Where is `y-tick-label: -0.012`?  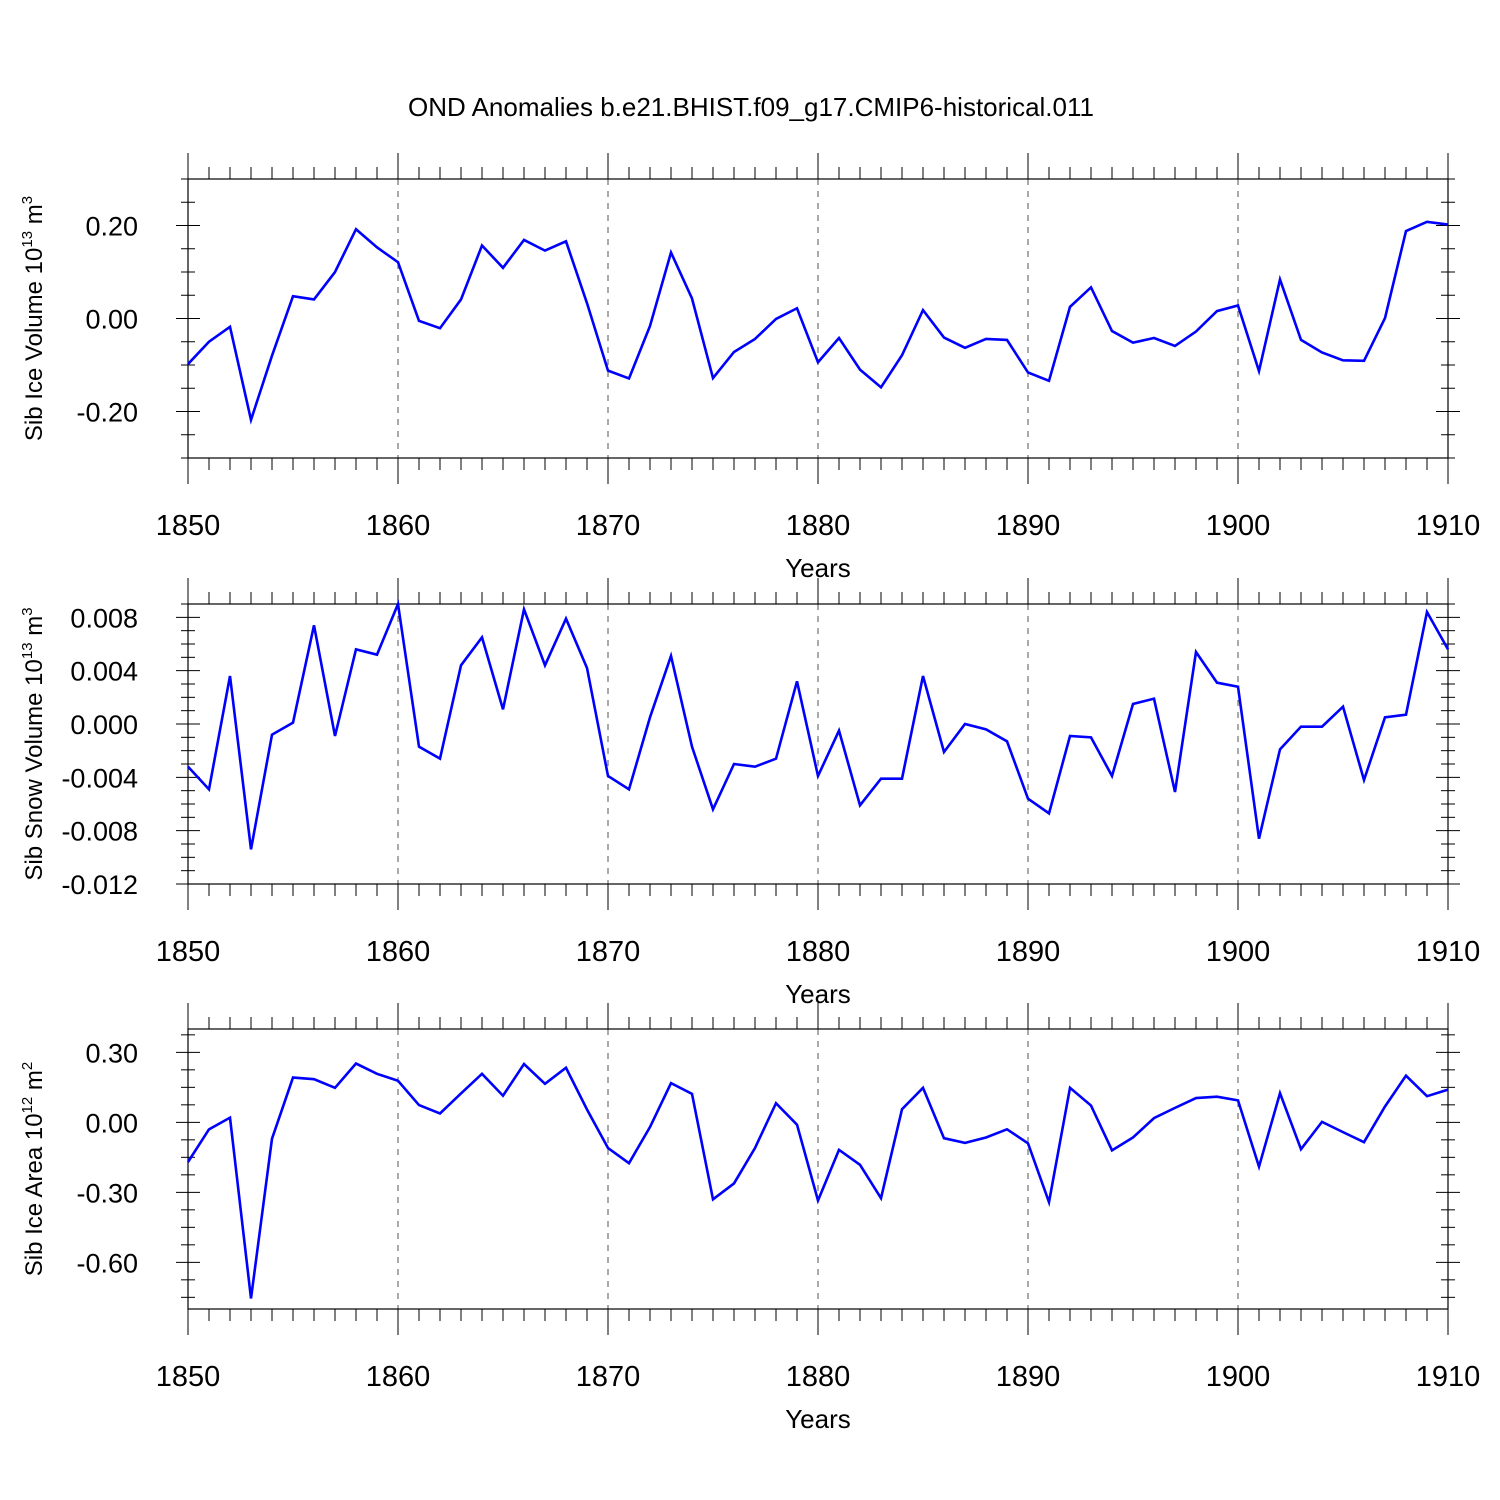 y-tick-label: -0.012 is located at coordinates (99, 885).